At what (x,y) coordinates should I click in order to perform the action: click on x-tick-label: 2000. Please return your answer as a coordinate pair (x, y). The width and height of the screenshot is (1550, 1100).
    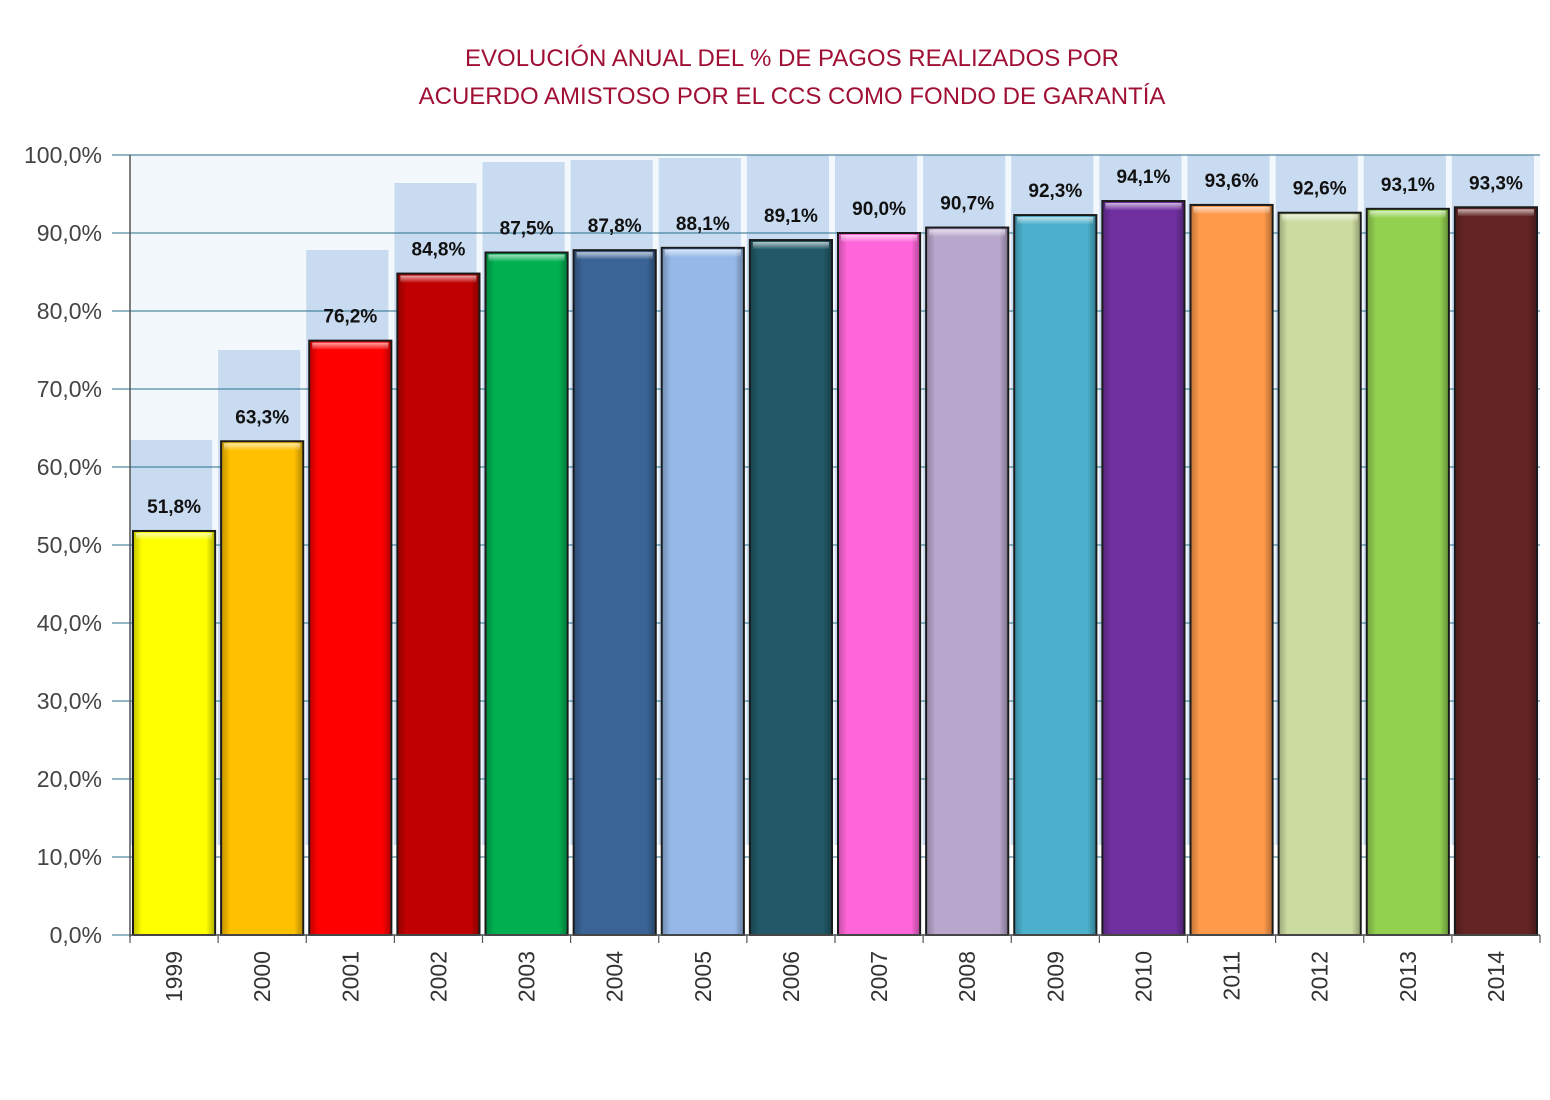
    Looking at the image, I should click on (262, 976).